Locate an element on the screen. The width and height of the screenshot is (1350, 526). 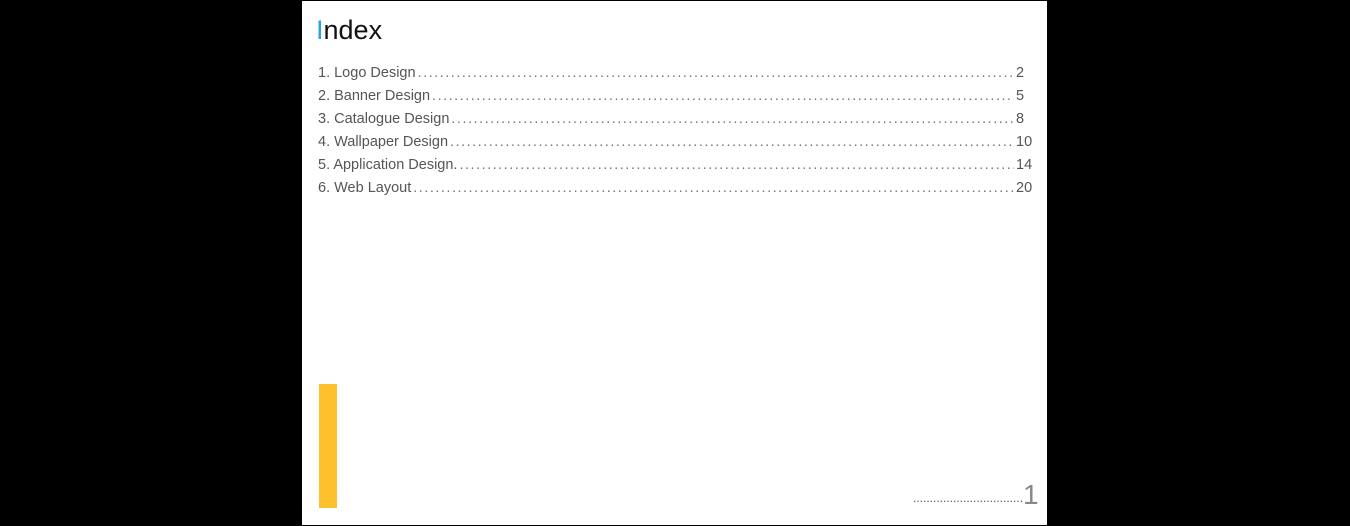
toc-entry-label: 1. Logo Design is located at coordinates (367, 73).